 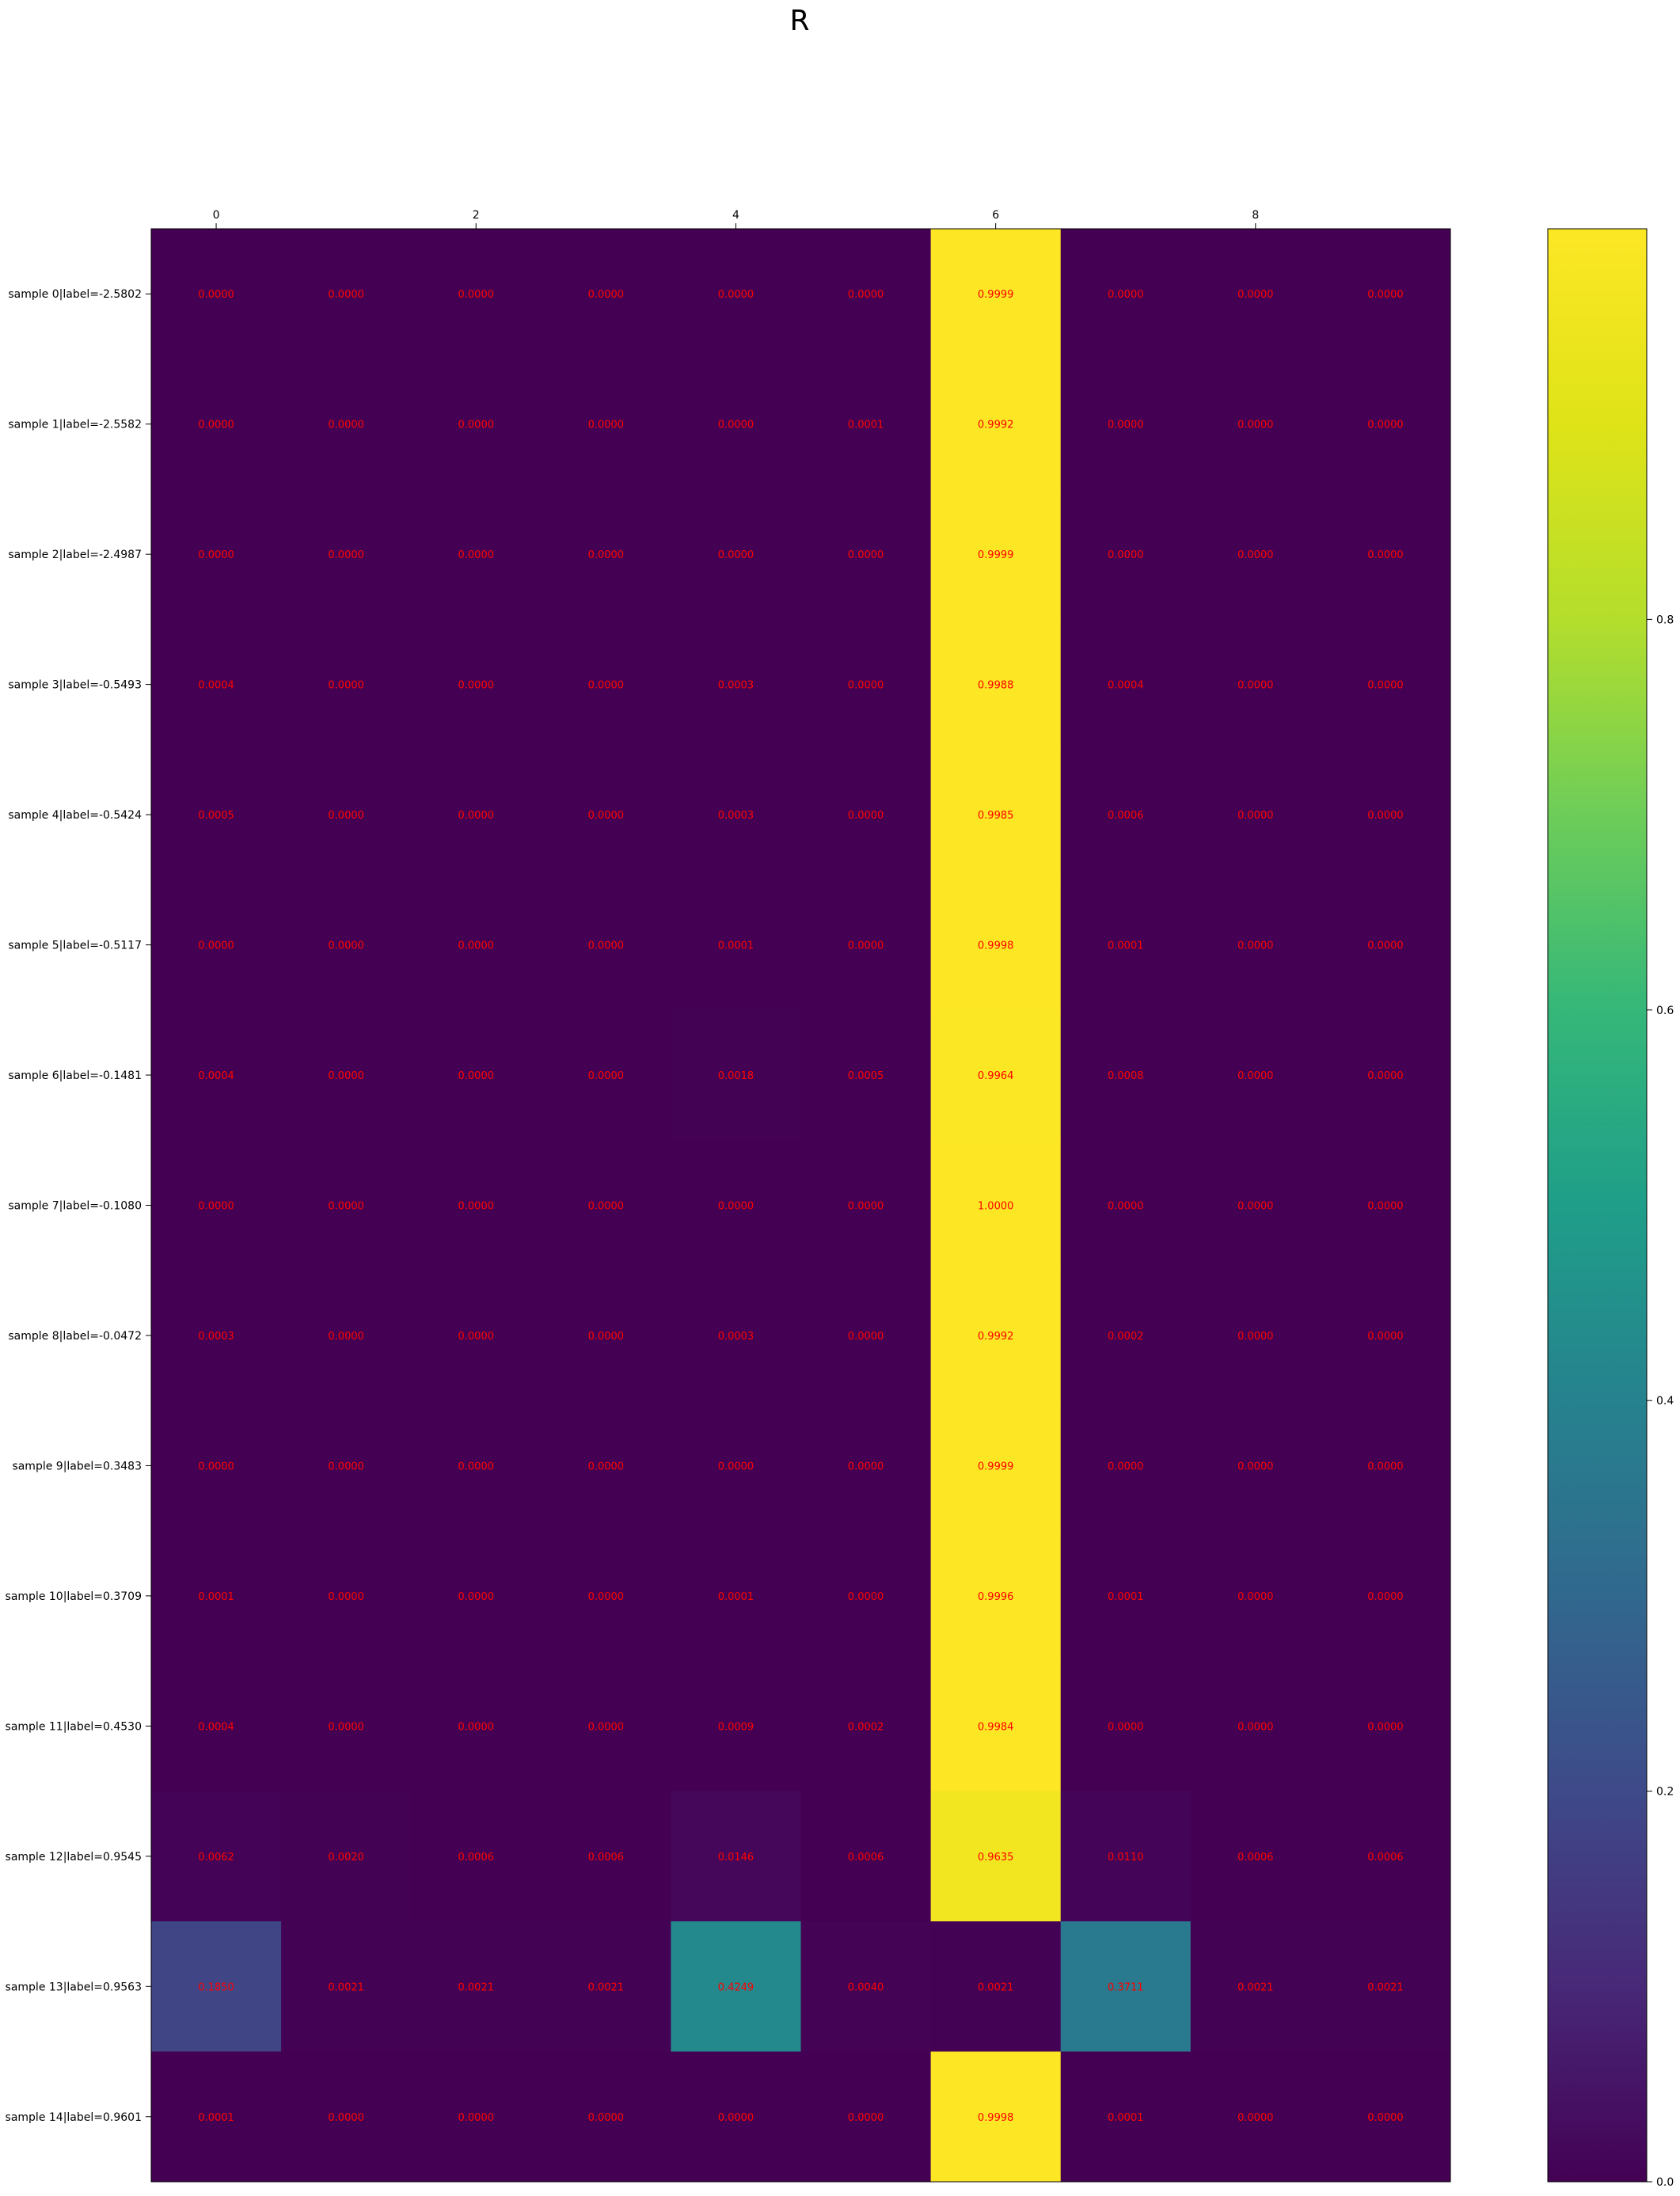 I want to click on y-tick-label: sample 7|label=-0.1080, so click(x=75, y=1206).